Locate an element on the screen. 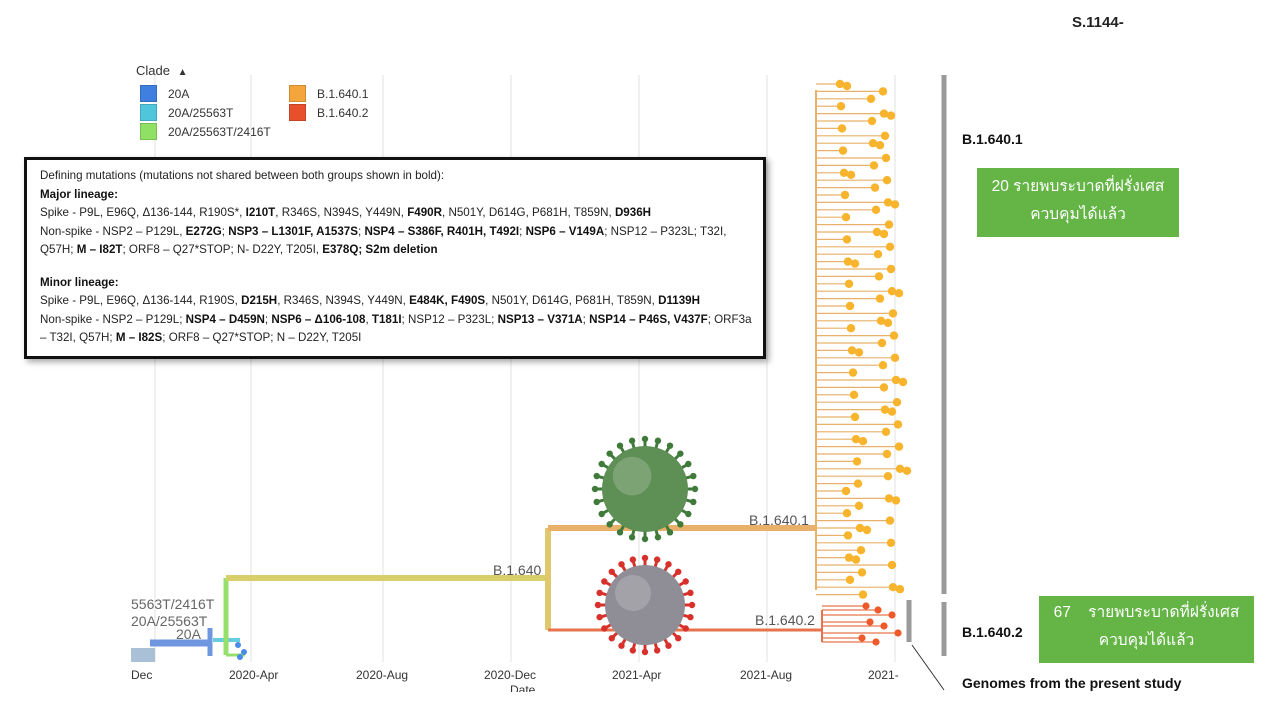 This screenshot has width=1280, height=720. mutation-text: Spike - P9L, E96Q, Δ136-144, R190S, is located at coordinates (141, 300).